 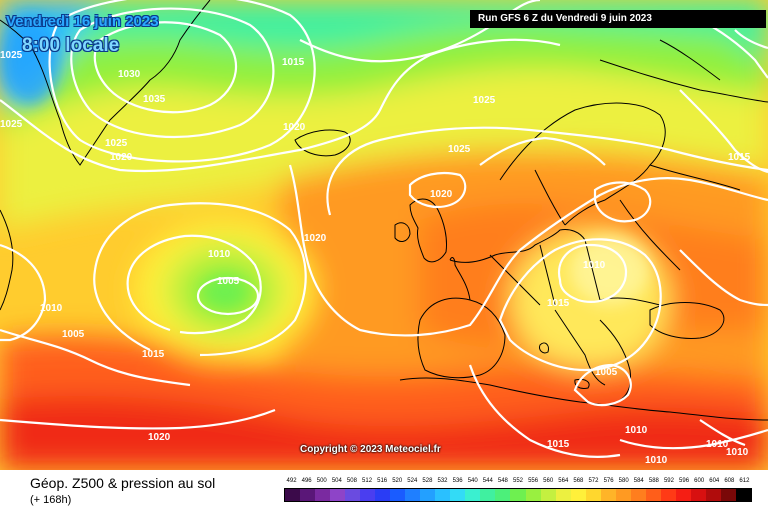 What do you see at coordinates (714, 481) in the screenshot?
I see `color-scale-label: 604` at bounding box center [714, 481].